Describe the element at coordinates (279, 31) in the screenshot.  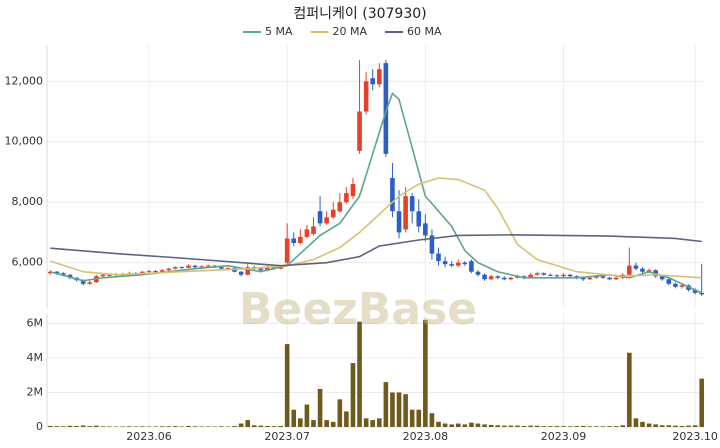
I see `legend-label: 5 MA` at that location.